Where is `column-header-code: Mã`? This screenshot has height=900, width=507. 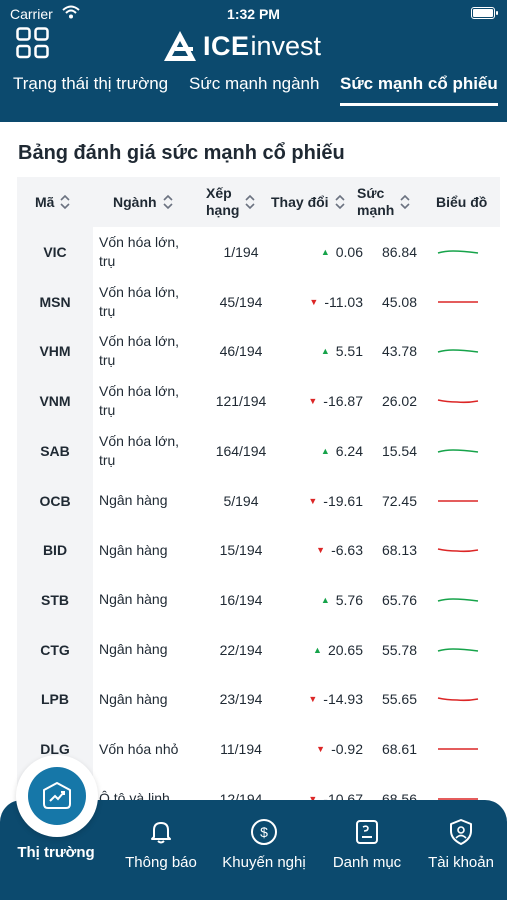
column-header-code: Mã is located at coordinates (53, 202).